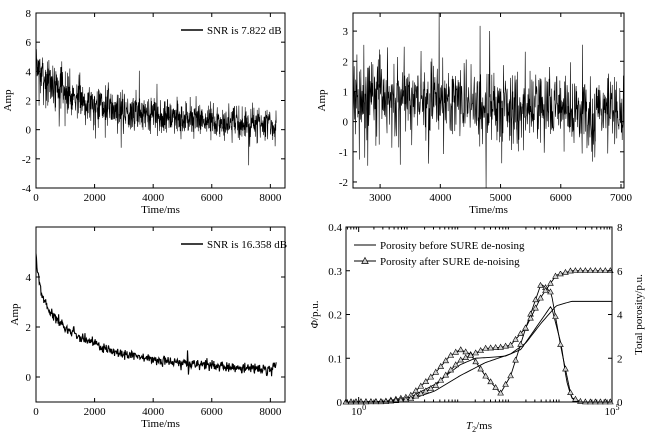  I want to click on legend-box, so click(229, 244).